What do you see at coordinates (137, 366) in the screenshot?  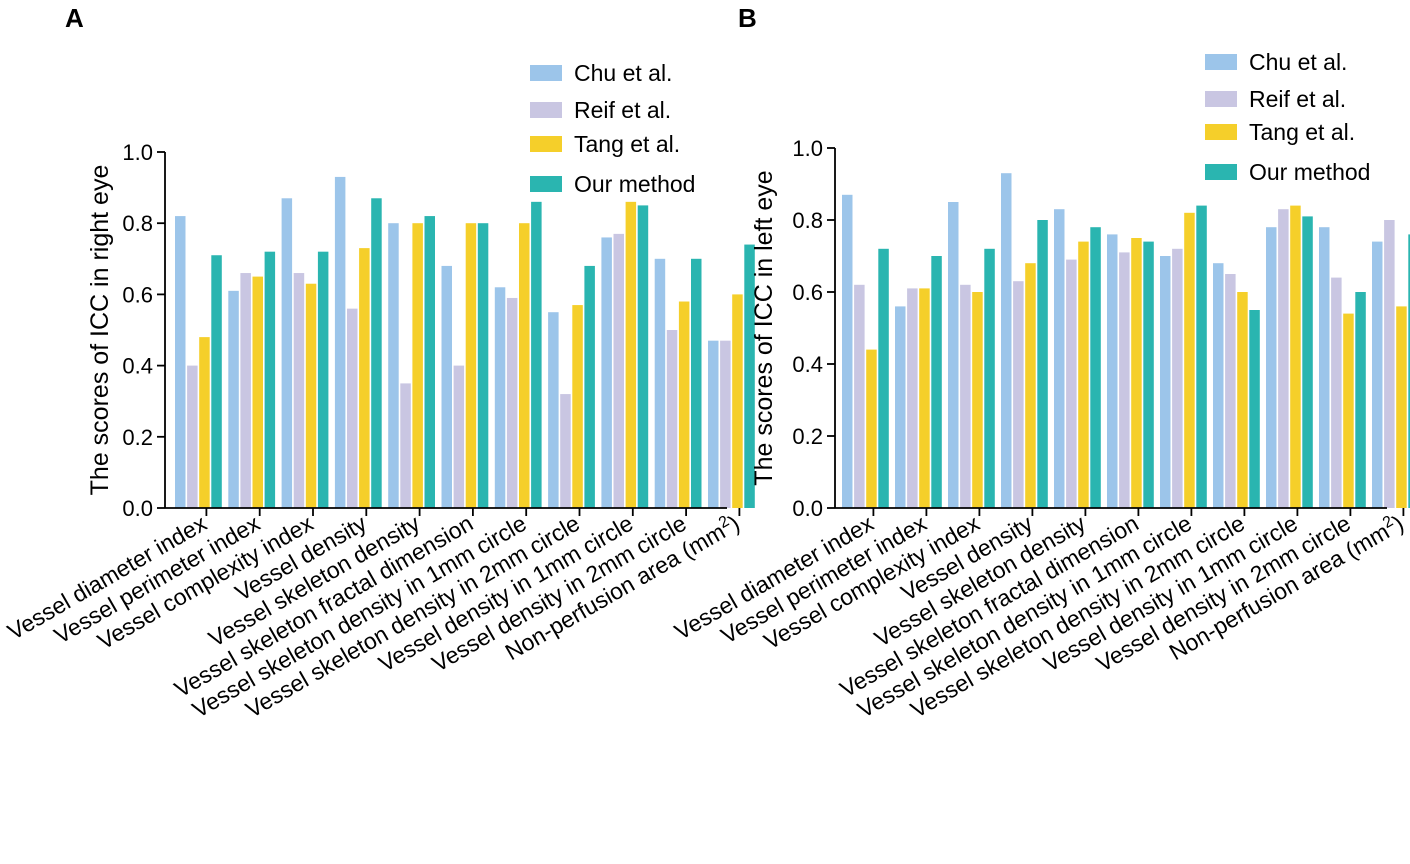 I see `y-tick-label: 0.4` at bounding box center [137, 366].